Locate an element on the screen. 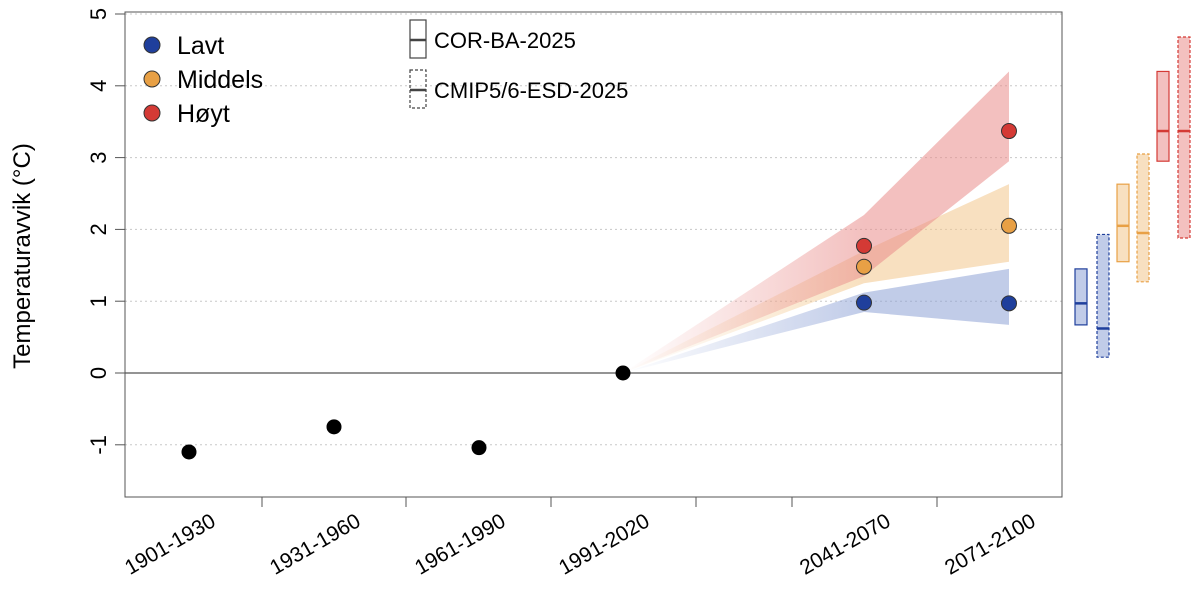 The image size is (1200, 600). x-tick-label-3: 1991-2020 is located at coordinates (604, 544).